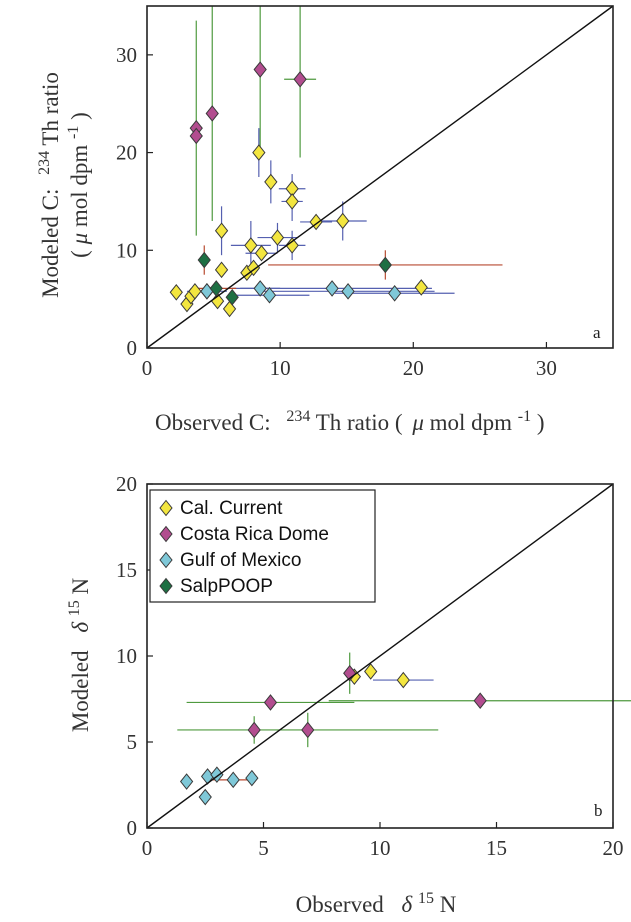  Describe the element at coordinates (126, 570) in the screenshot. I see `y-tick-label: 15` at that location.